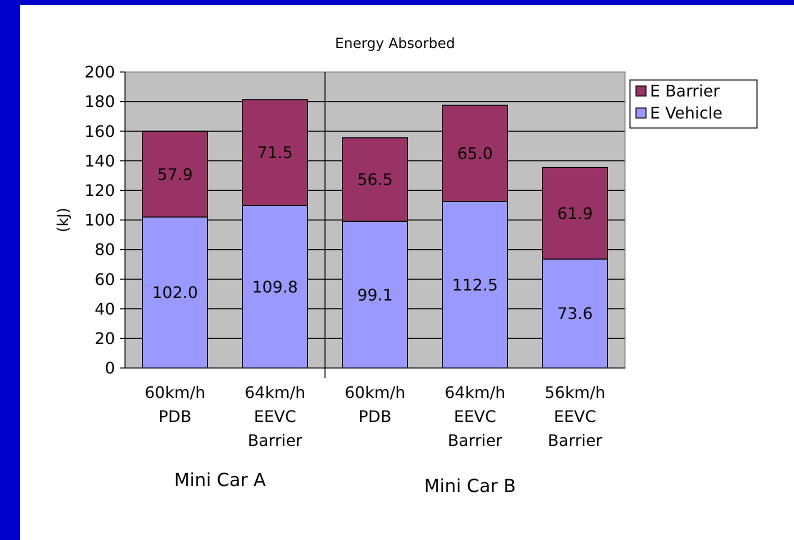 This screenshot has height=540, width=794. Describe the element at coordinates (575, 213) in the screenshot. I see `data-label: 61.9` at that location.